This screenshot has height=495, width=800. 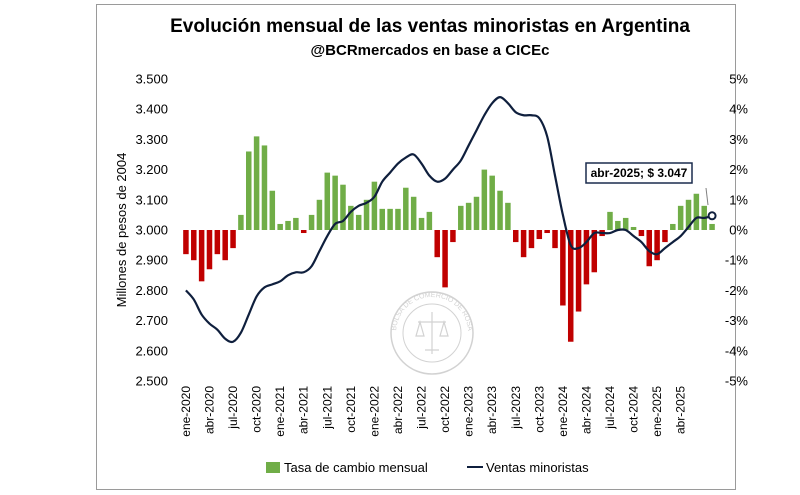 What do you see at coordinates (469, 411) in the screenshot?
I see `x-tick-label: ene-2023` at bounding box center [469, 411].